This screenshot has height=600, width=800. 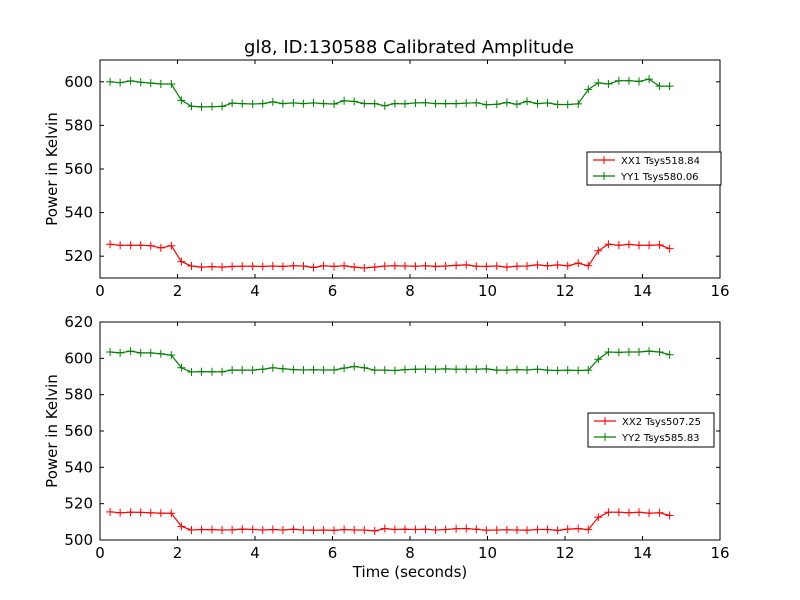 I want to click on x-tick-label: 6, so click(x=333, y=553).